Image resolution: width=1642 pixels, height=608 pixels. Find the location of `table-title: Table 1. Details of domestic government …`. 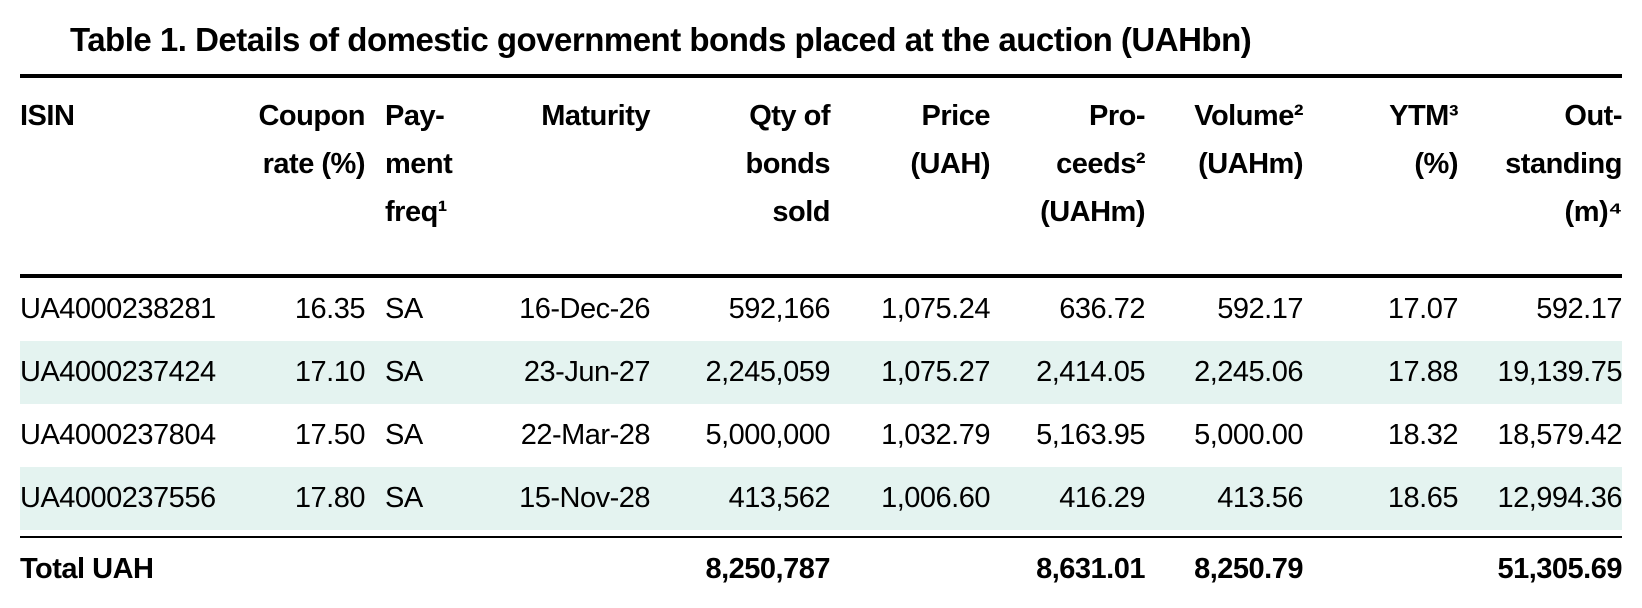

table-title: Table 1. Details of domestic government … is located at coordinates (661, 39).